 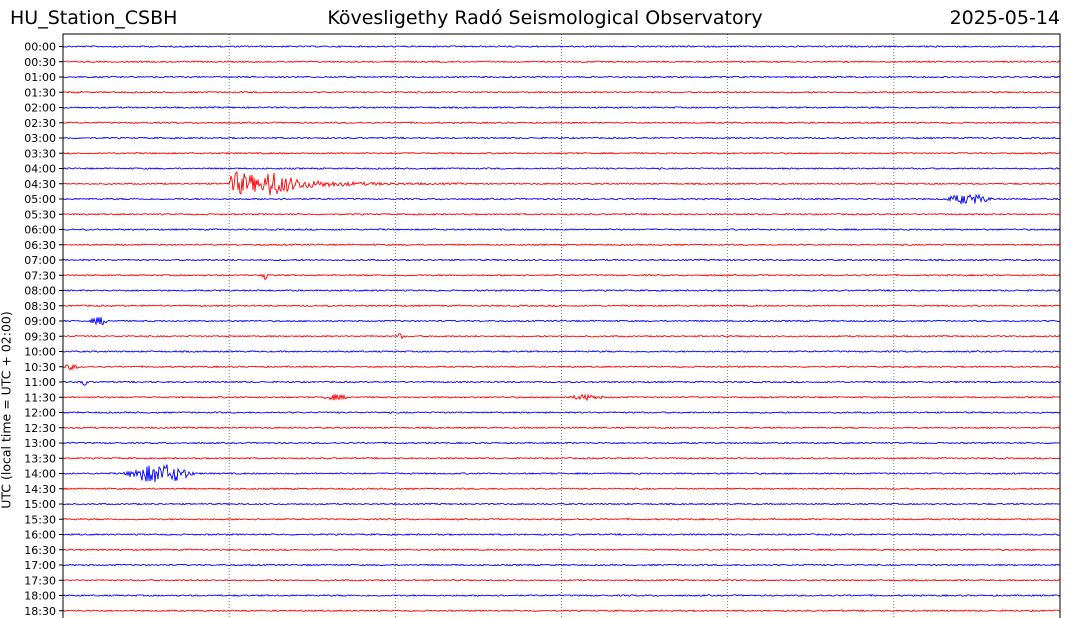 I want to click on y-tick-label: 10:00, so click(x=40, y=352).